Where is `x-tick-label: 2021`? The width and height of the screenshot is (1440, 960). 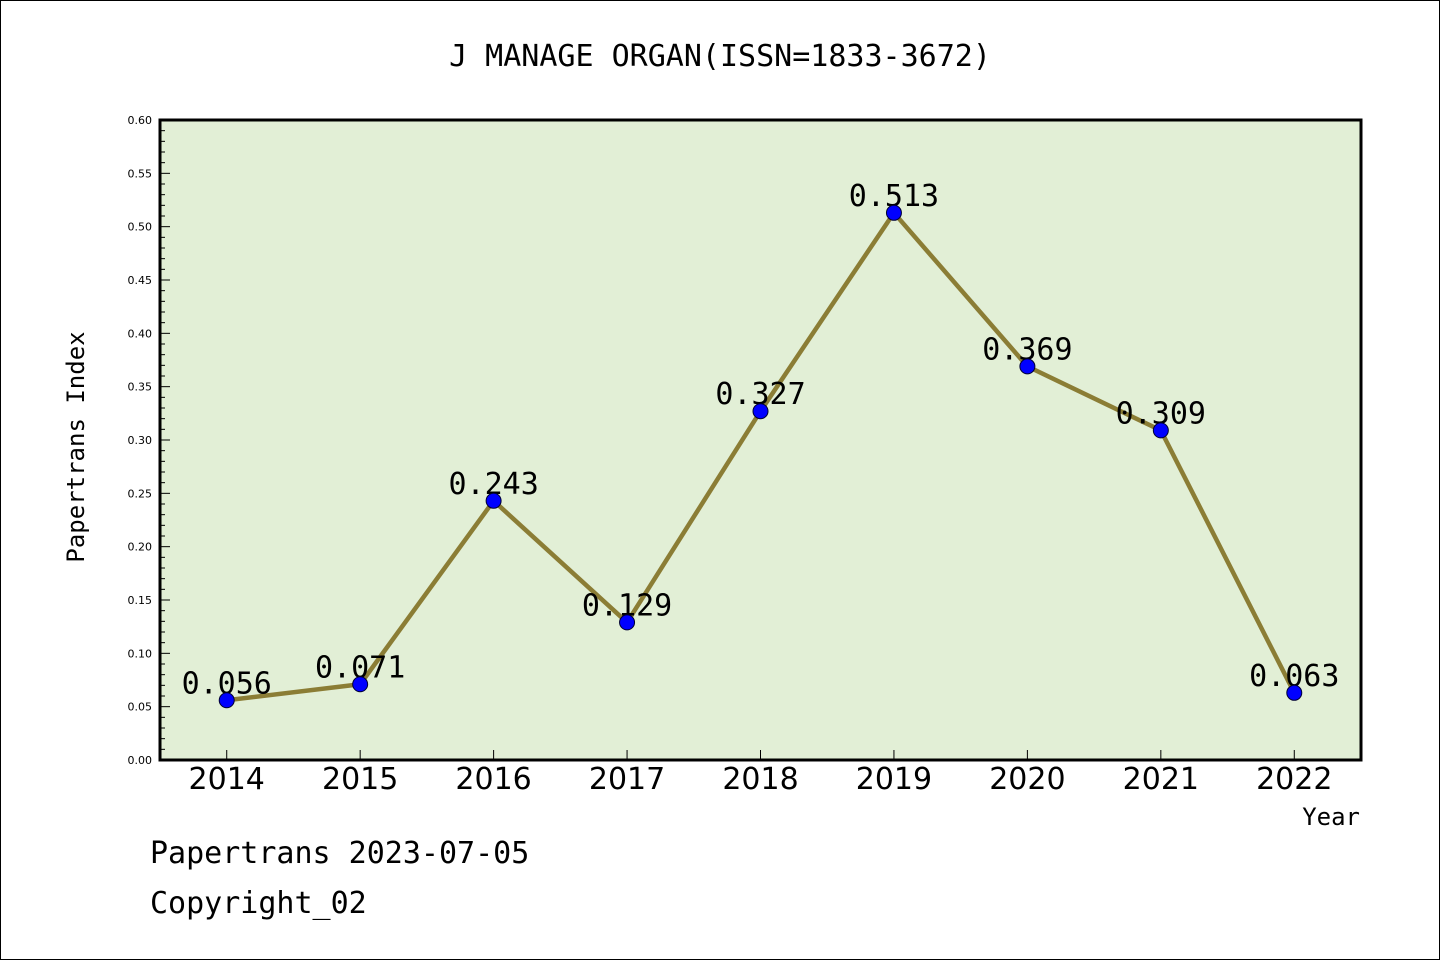 x-tick-label: 2021 is located at coordinates (1161, 779).